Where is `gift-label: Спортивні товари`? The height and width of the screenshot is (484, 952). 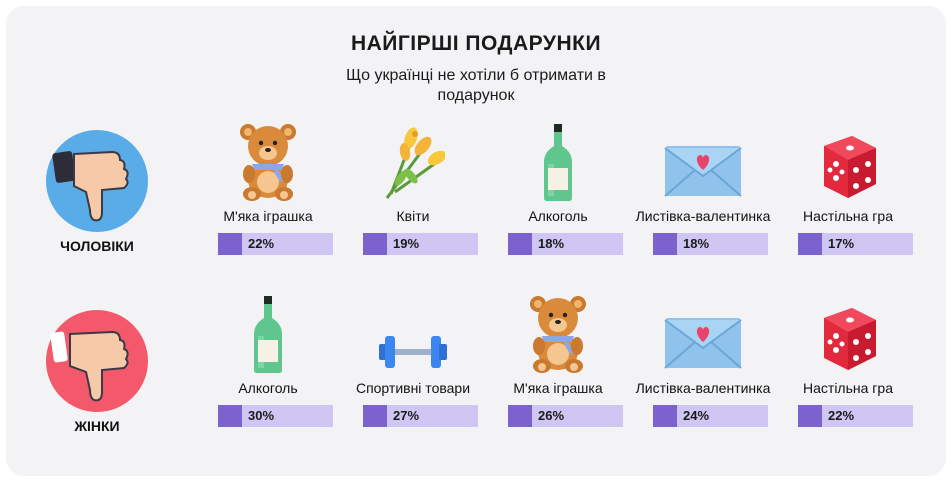 gift-label: Спортивні товари is located at coordinates (413, 388).